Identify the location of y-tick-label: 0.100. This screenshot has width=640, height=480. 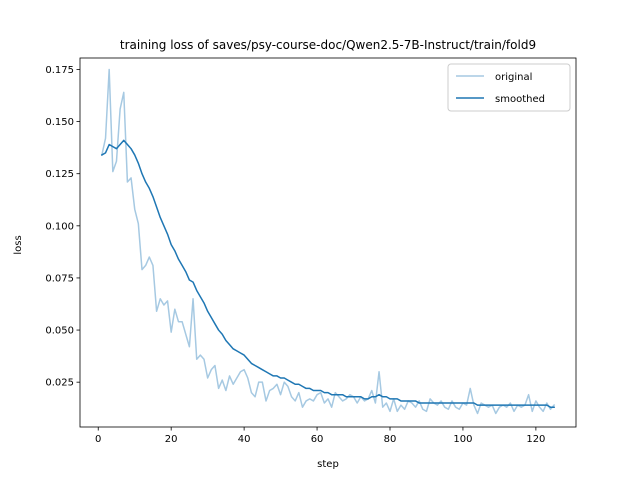
(59, 226).